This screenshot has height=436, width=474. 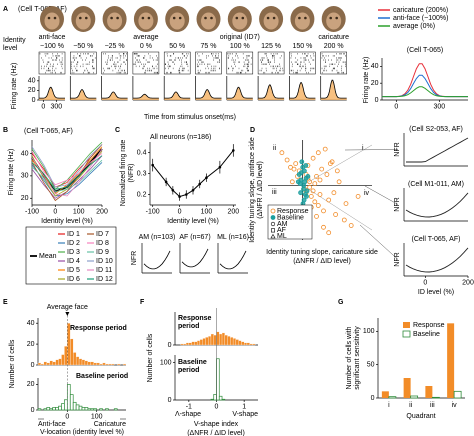 What do you see at coordinates (102, 234) in the screenshot?
I see `legend-label: ID 7` at bounding box center [102, 234].